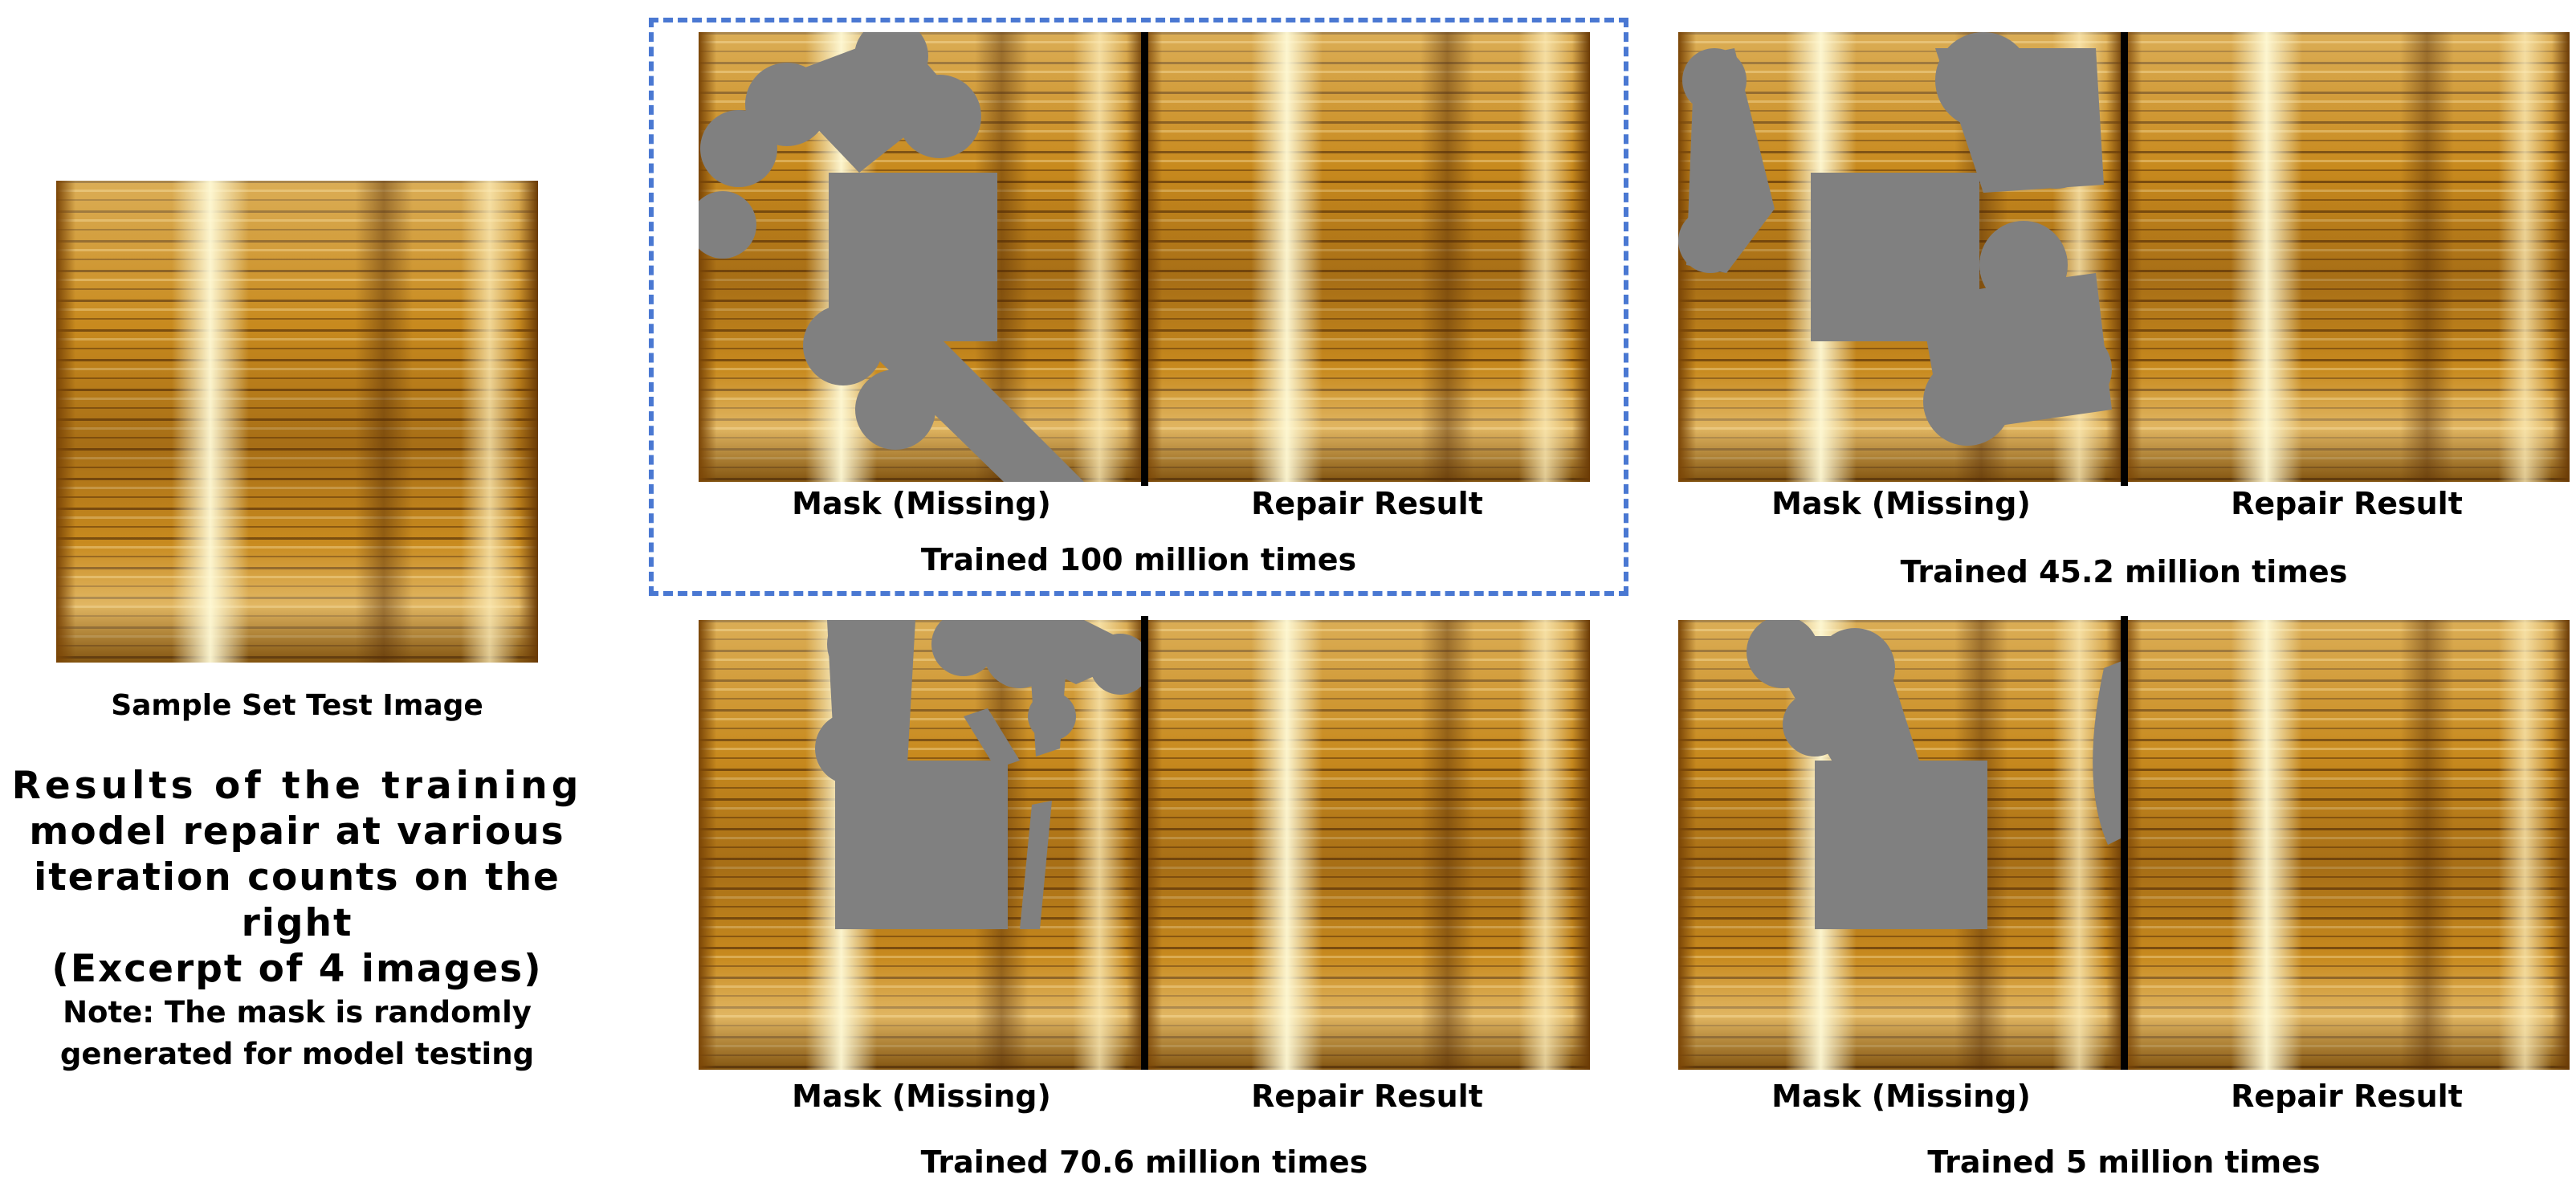 This screenshot has height=1191, width=2576. I want to click on description-line: iteration counts on the right, so click(297, 900).